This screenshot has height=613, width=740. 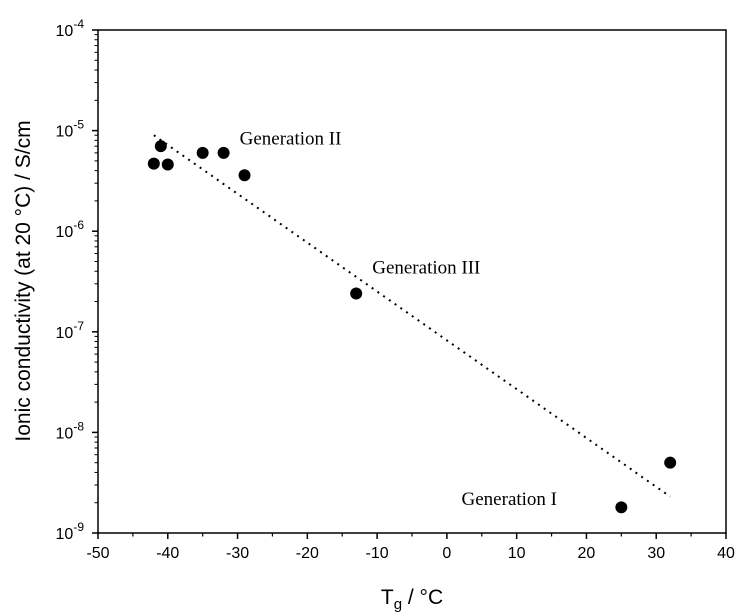 I want to click on y-axis-title: Ionic conductivity (at 20 °C) / S/cm, so click(x=23, y=280).